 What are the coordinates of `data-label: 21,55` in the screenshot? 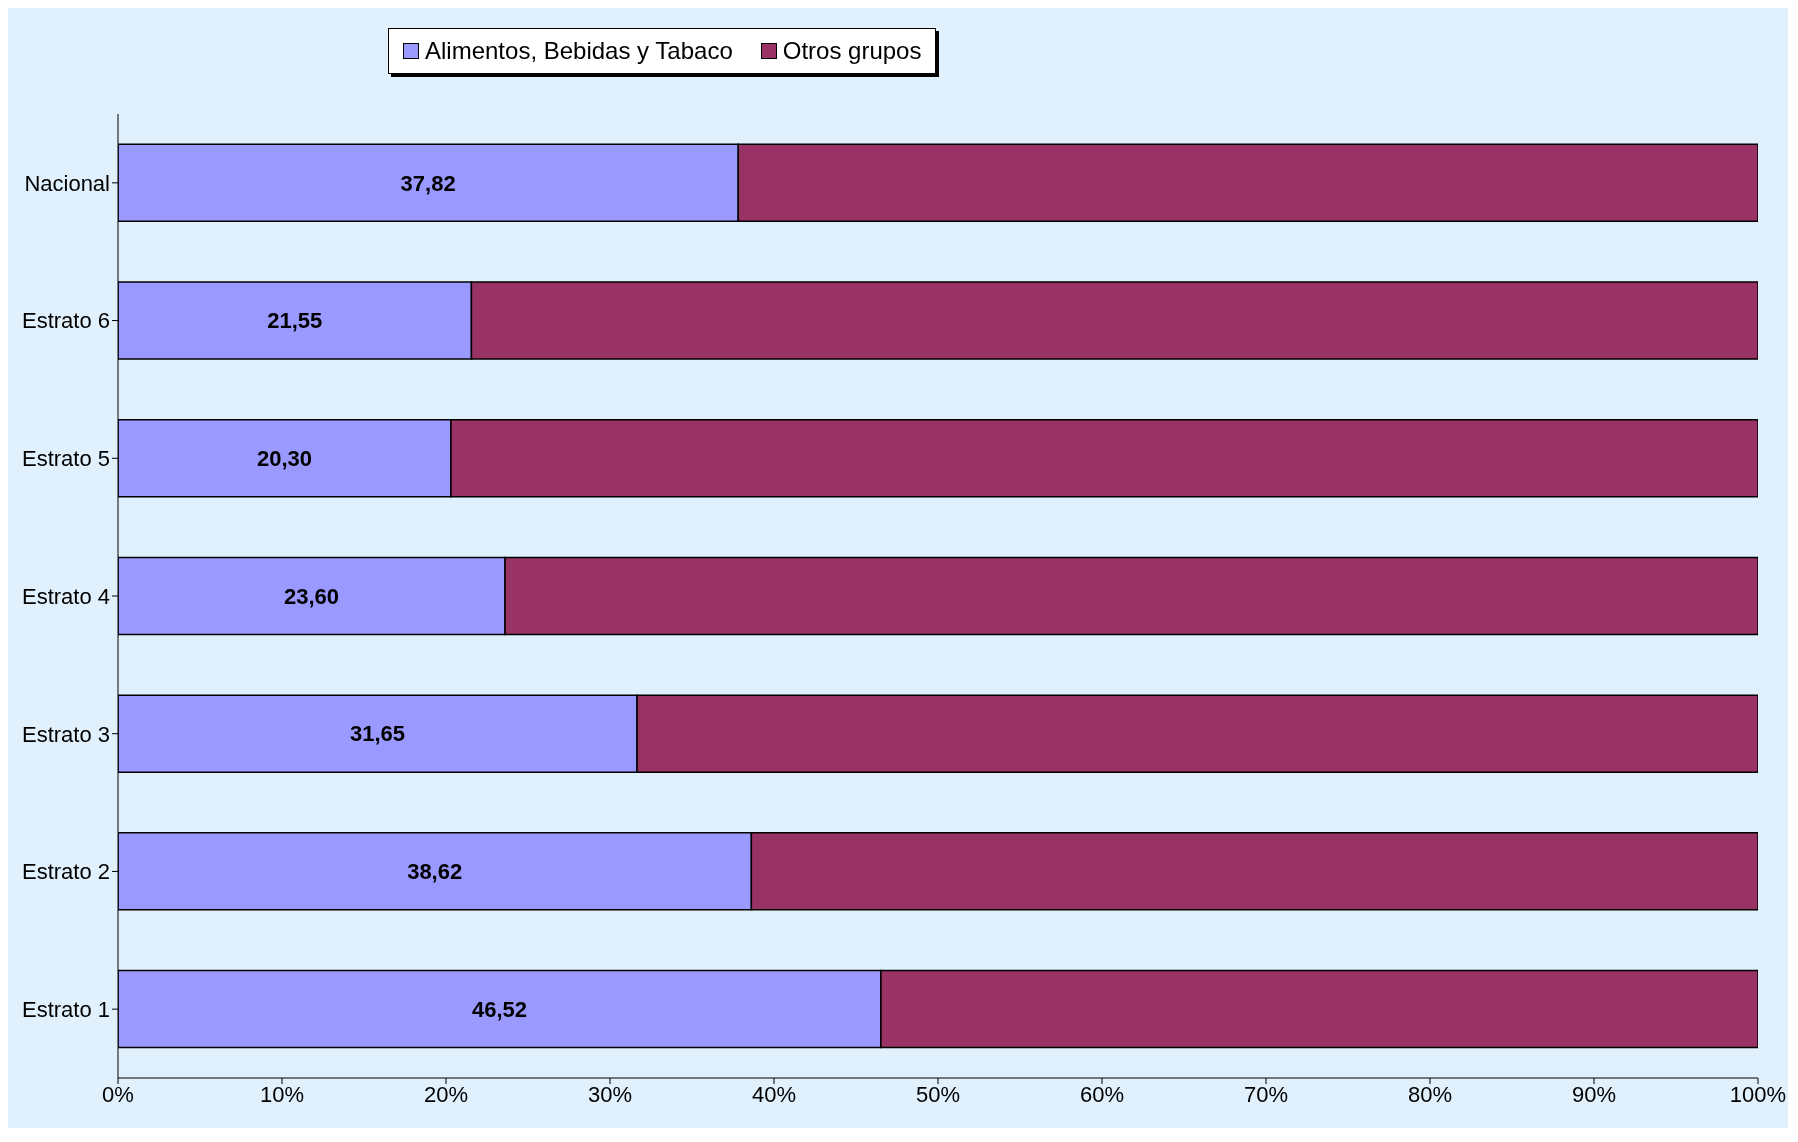 It's located at (295, 321).